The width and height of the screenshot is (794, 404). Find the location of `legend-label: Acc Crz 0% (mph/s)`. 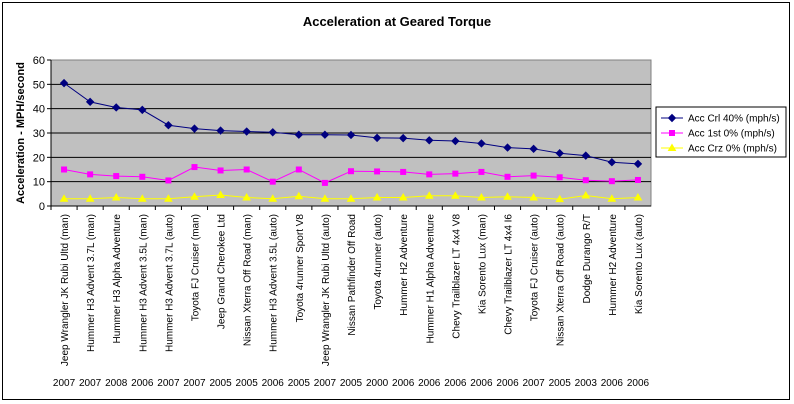

legend-label: Acc Crz 0% (mph/s) is located at coordinates (732, 149).